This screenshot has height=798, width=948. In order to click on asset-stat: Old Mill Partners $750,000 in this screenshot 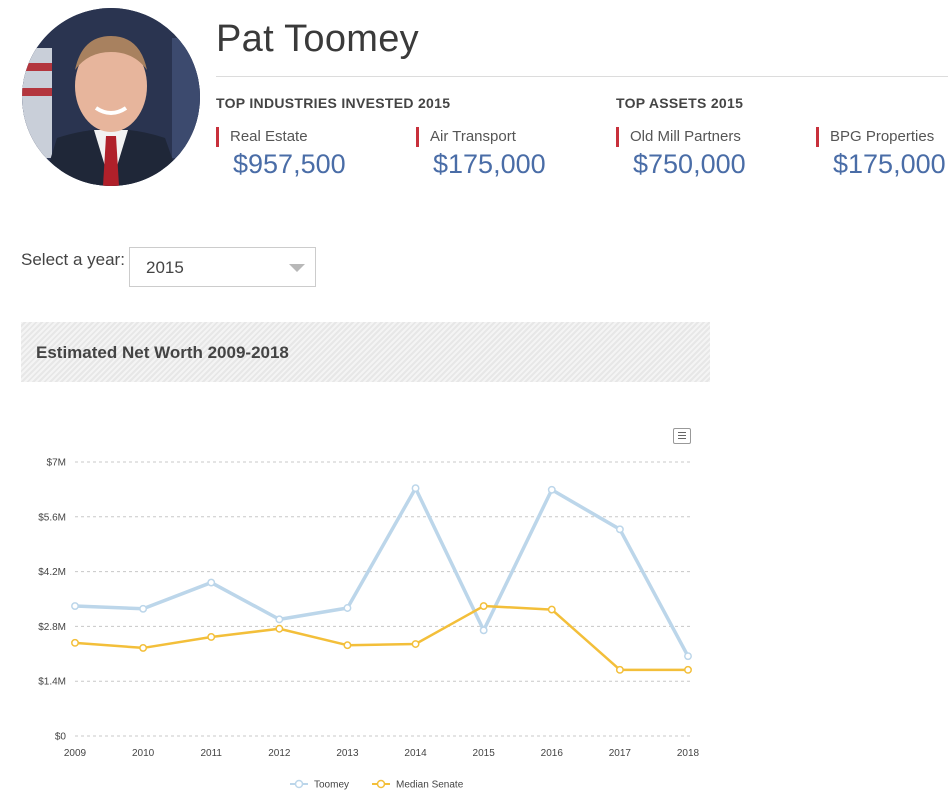, I will do `click(681, 153)`.